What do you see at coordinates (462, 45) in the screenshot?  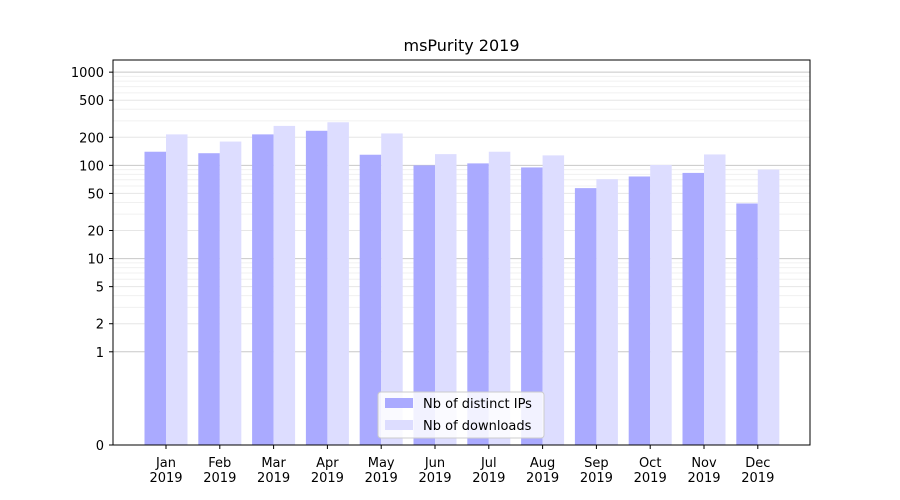 I see `chart-title: msPurity 2019` at bounding box center [462, 45].